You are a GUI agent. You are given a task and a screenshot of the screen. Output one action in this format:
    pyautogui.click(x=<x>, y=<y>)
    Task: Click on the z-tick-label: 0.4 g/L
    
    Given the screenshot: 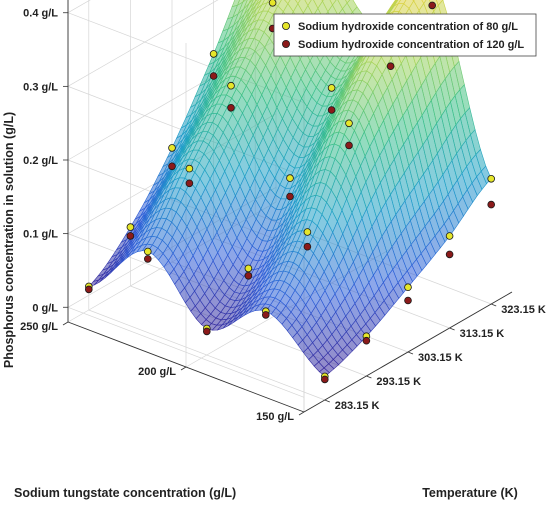 What is the action you would take?
    pyautogui.click(x=40, y=14)
    